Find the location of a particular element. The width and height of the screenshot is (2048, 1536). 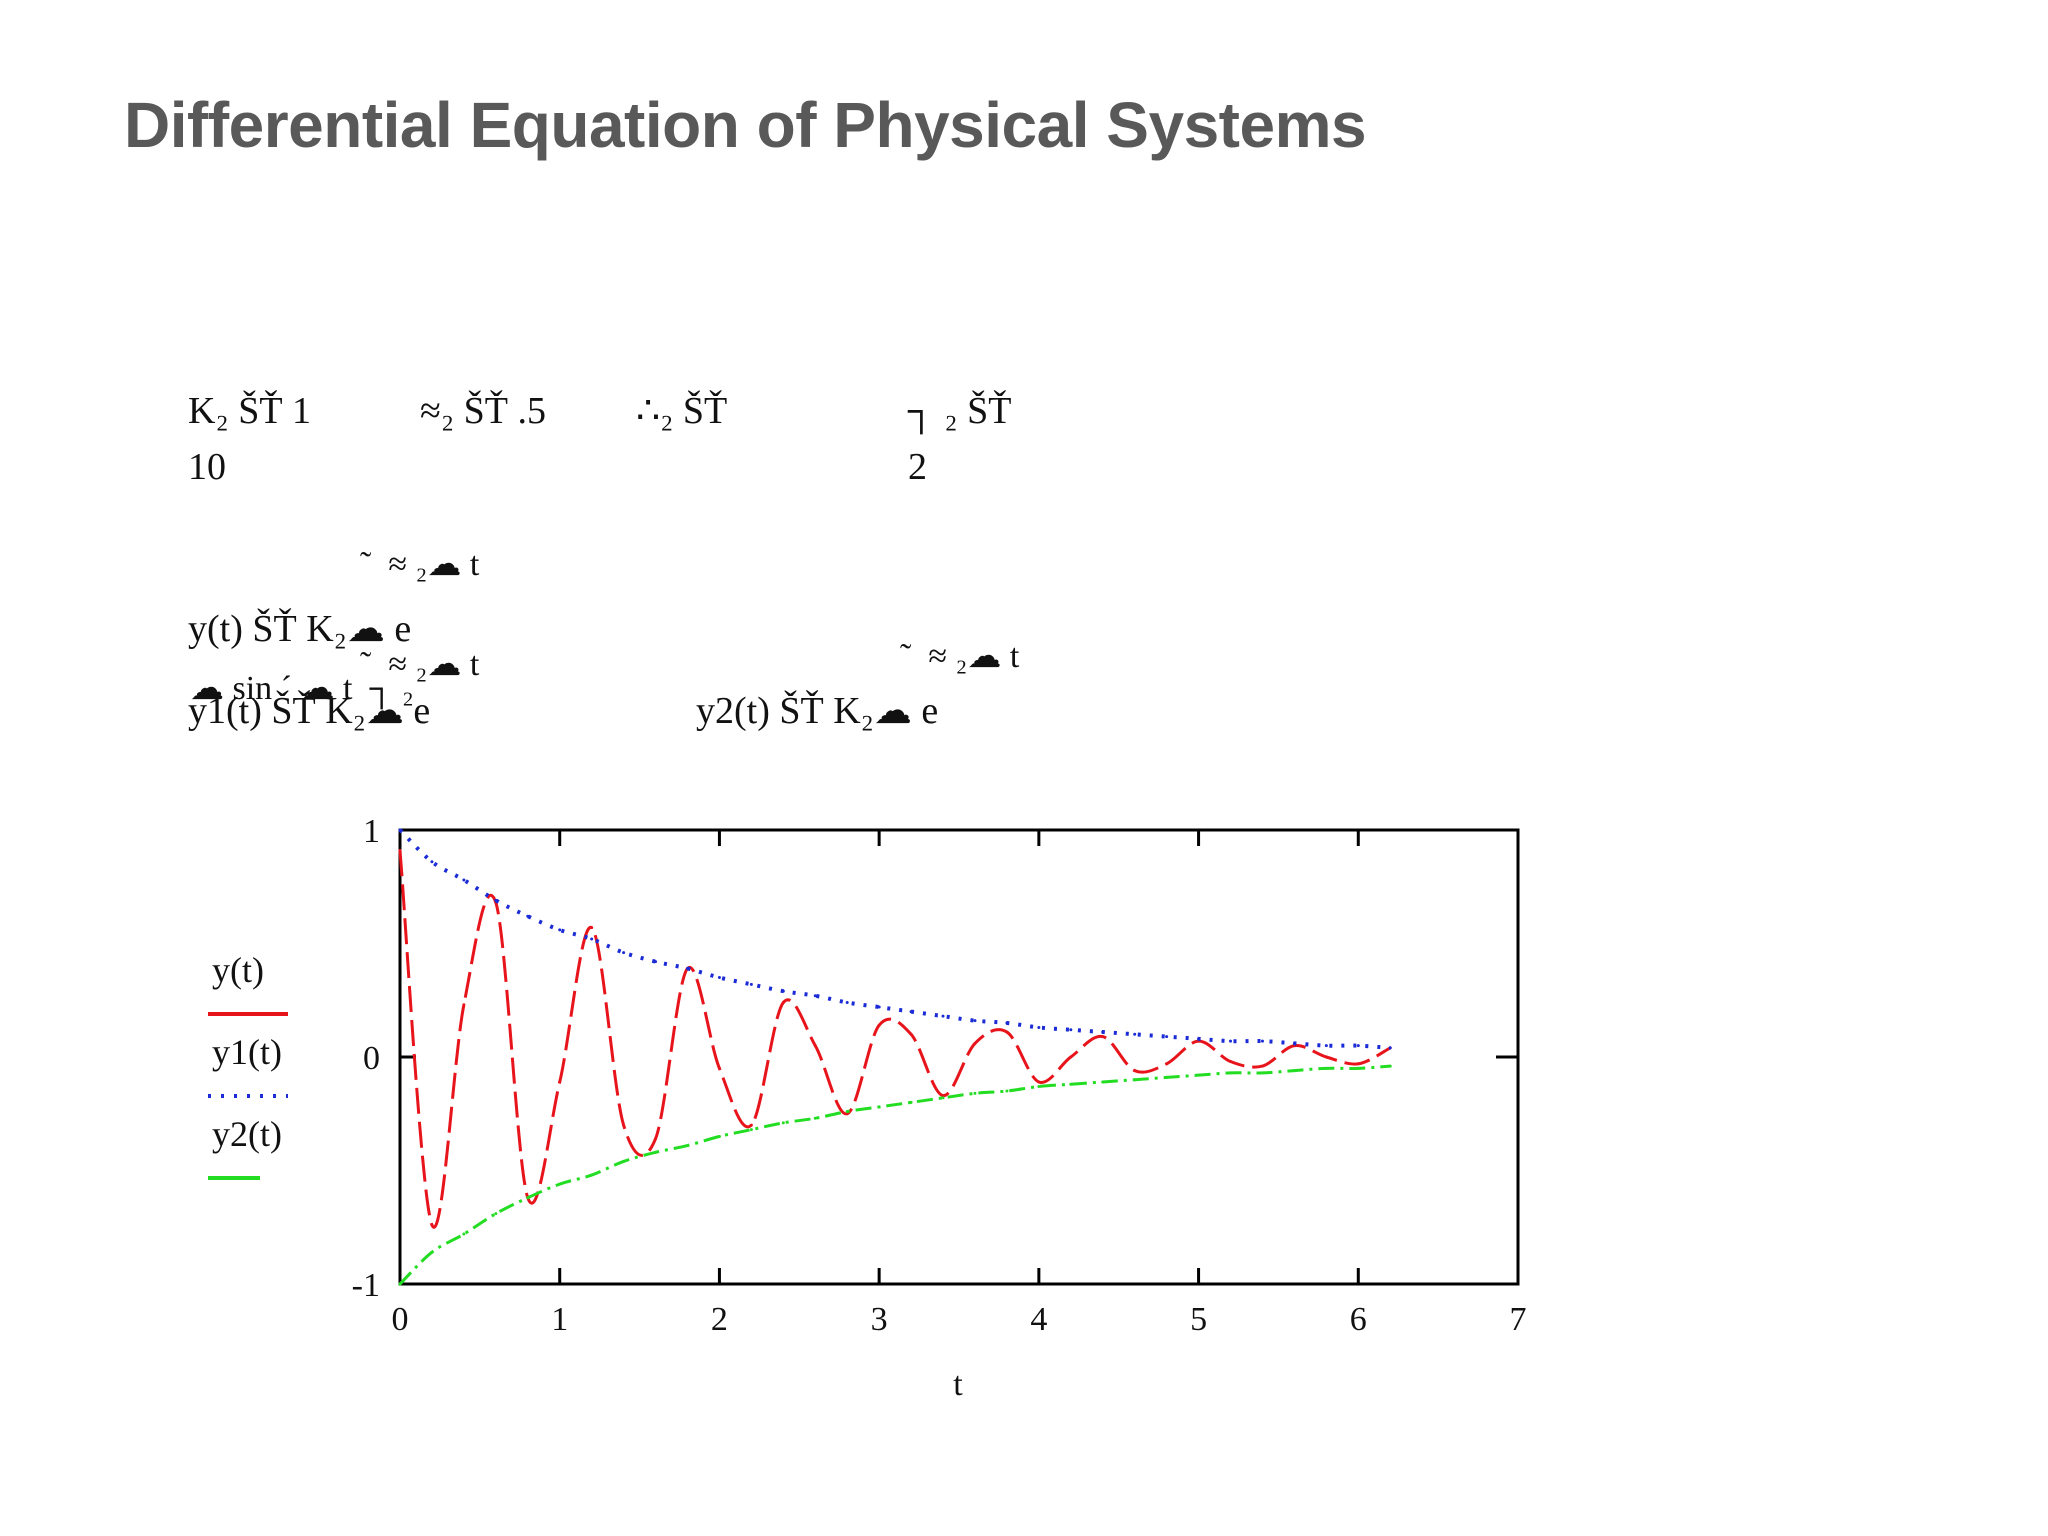

equation-y-exponent: ˜ ≈ ₂☁ t is located at coordinates (420, 564).